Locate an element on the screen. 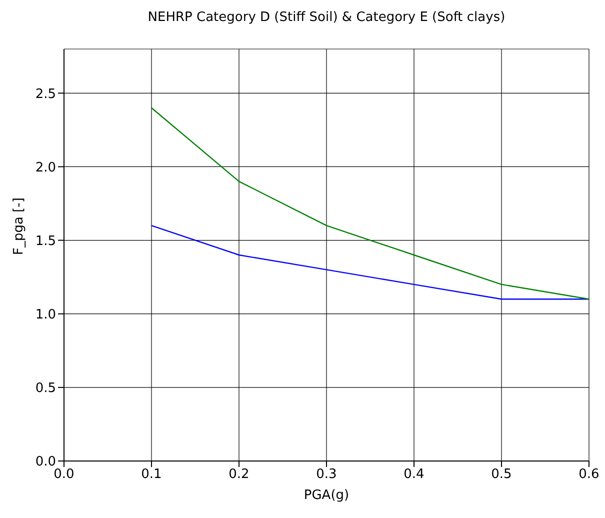 Image resolution: width=605 pixels, height=518 pixels. x-tick-label: 0.5 is located at coordinates (501, 474).